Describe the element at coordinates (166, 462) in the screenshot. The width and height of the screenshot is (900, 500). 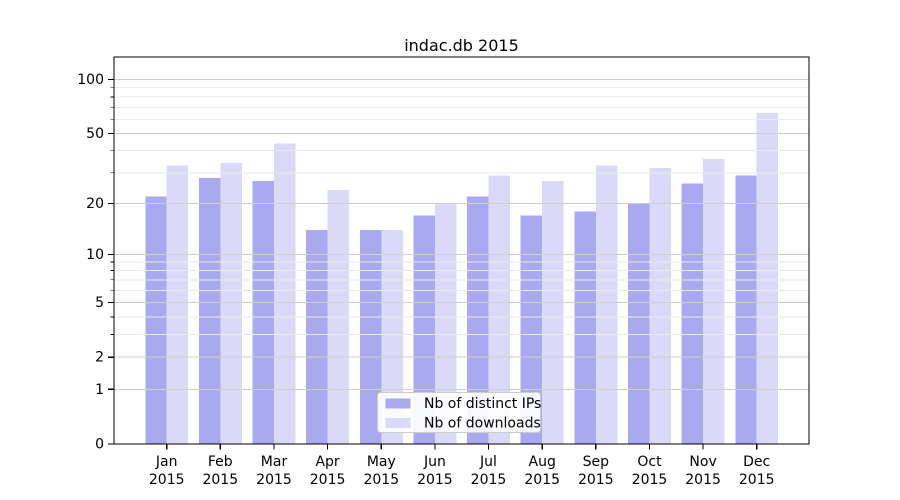
I see `x-tick-label-month-jan: Jan` at that location.